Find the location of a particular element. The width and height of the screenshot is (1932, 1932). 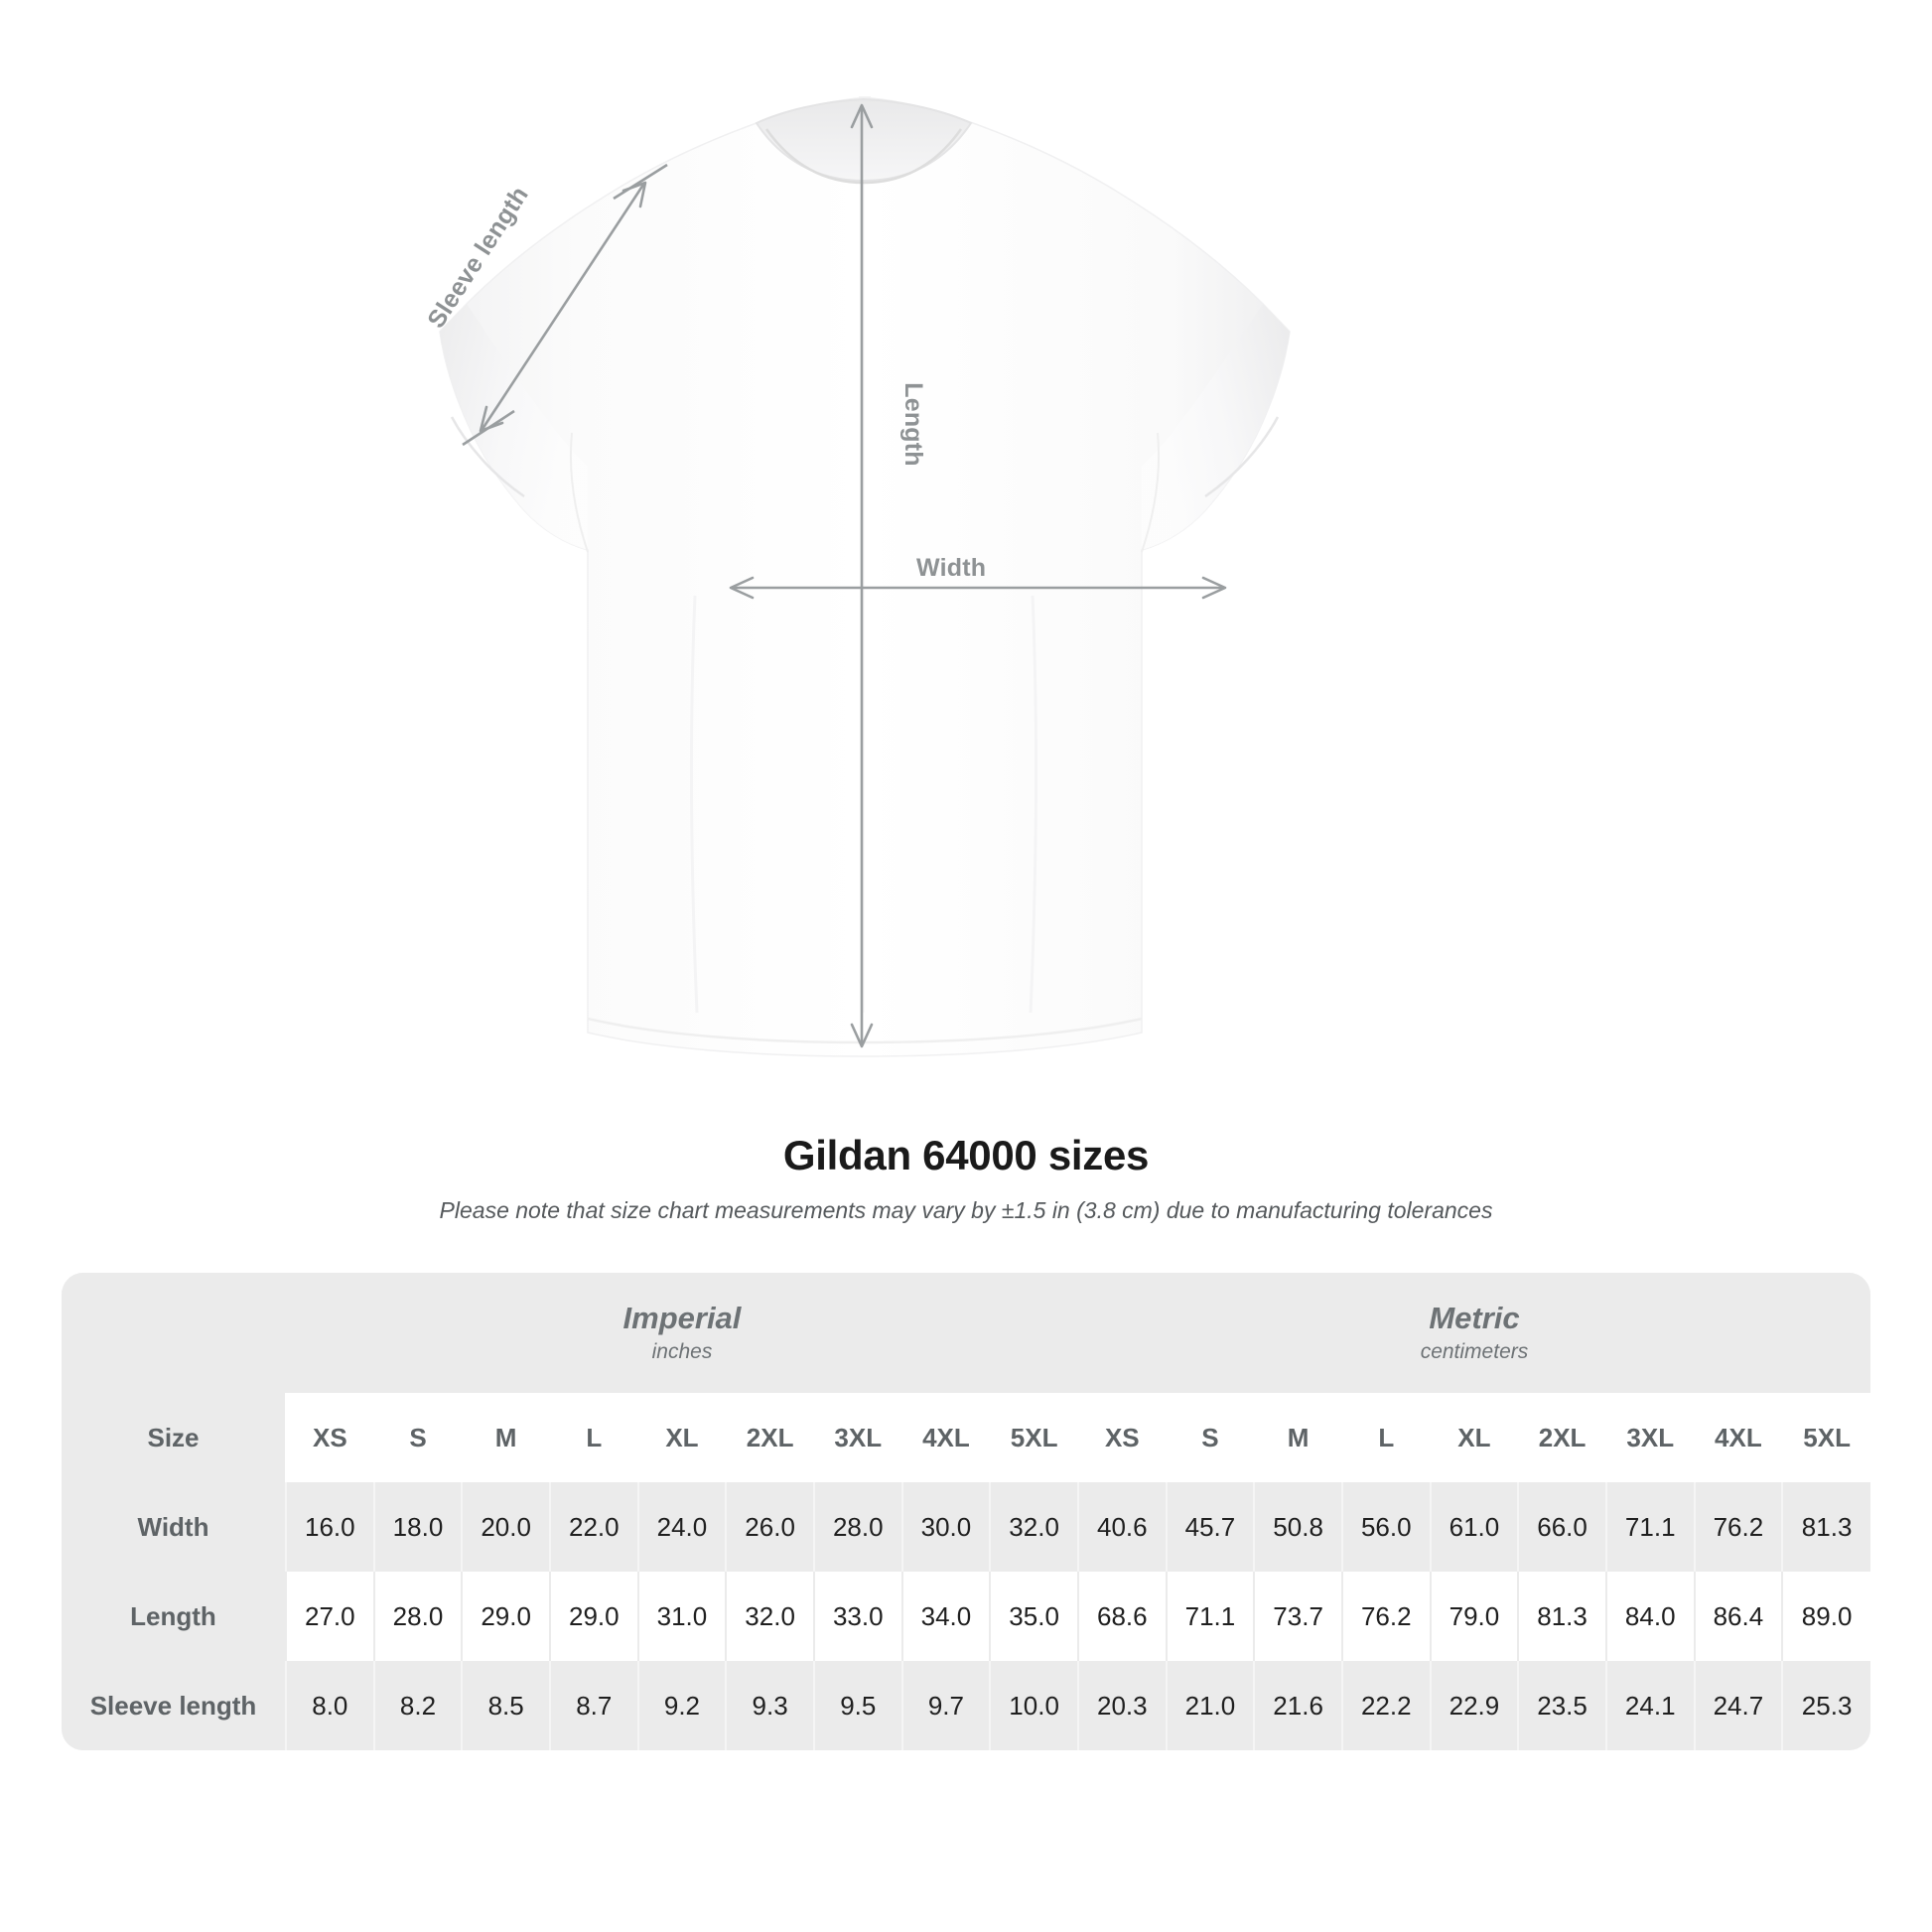

measurement-cell: 9.3 is located at coordinates (769, 1706).